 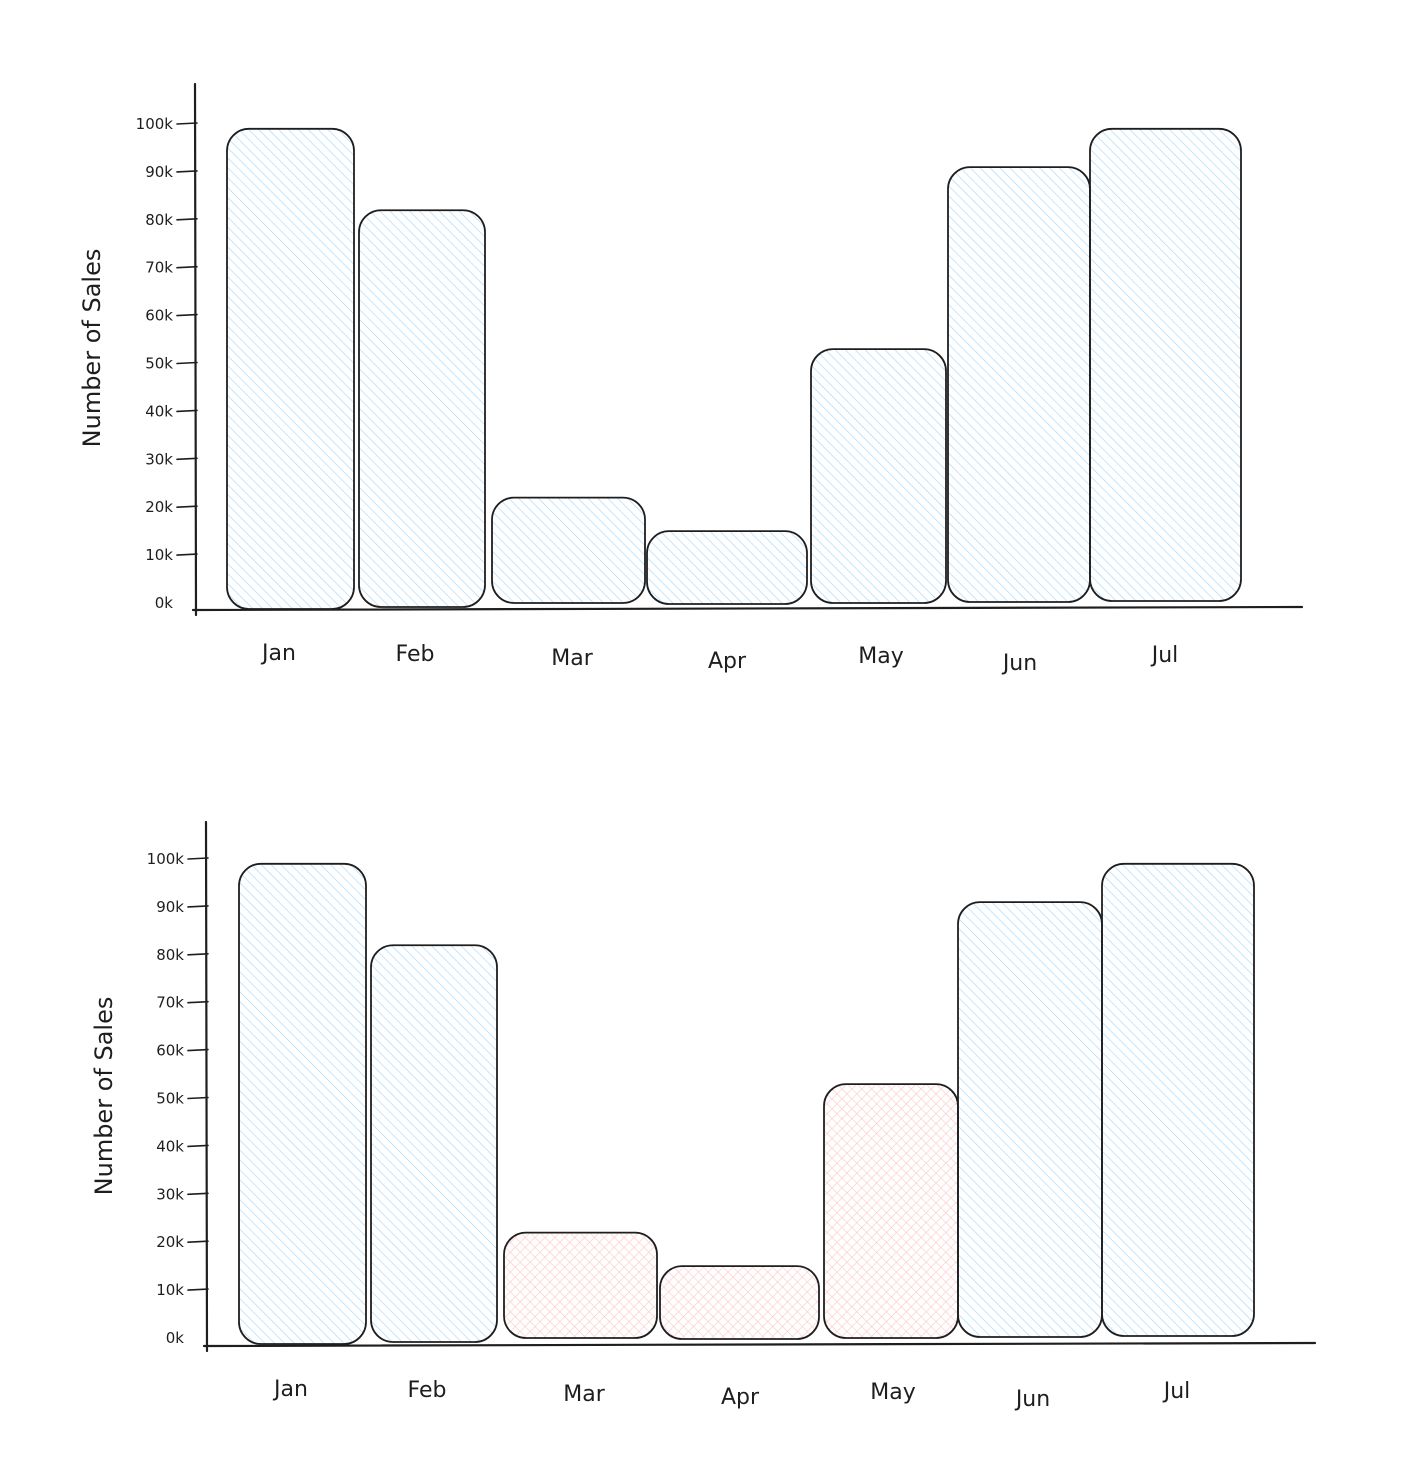 What do you see at coordinates (568, 550) in the screenshot?
I see `bar-mar` at bounding box center [568, 550].